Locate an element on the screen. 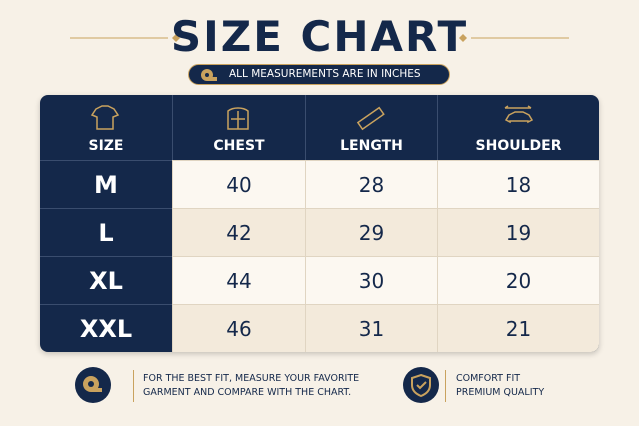  subtitle-pill: ALL MEASUREMENTS ARE IN INCHES is located at coordinates (319, 74).